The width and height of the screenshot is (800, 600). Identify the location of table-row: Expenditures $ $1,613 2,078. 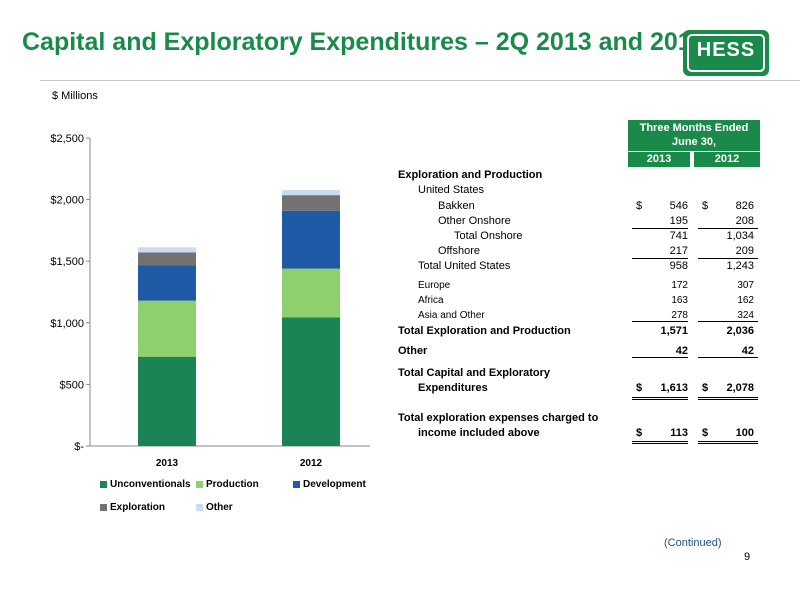
(578, 390).